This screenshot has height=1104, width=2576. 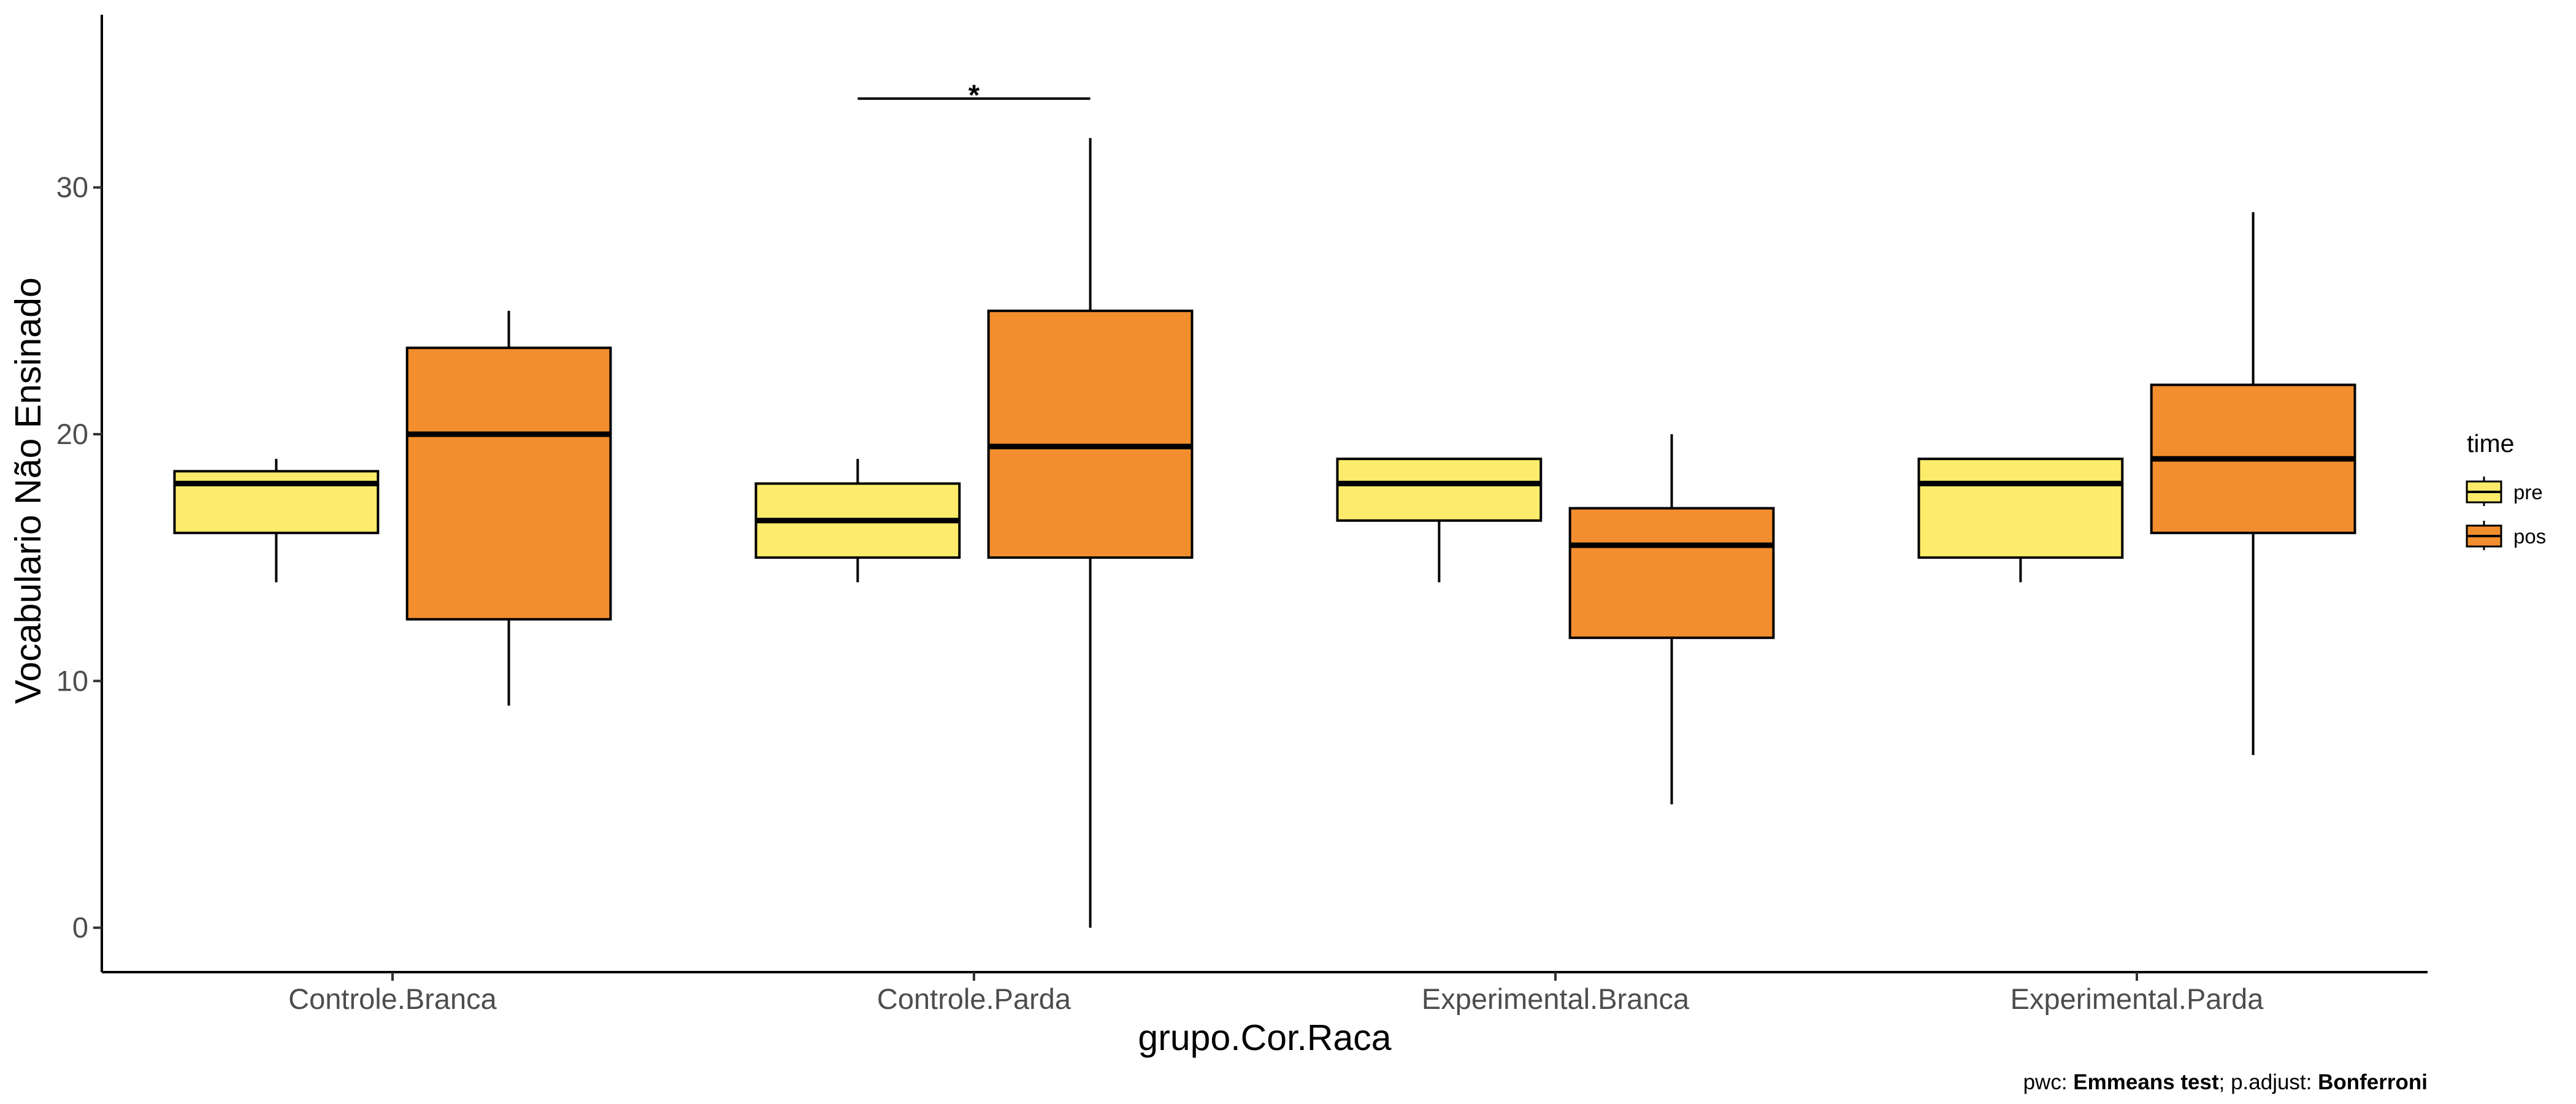 What do you see at coordinates (392, 999) in the screenshot?
I see `x-tick-label: Controle.Branca` at bounding box center [392, 999].